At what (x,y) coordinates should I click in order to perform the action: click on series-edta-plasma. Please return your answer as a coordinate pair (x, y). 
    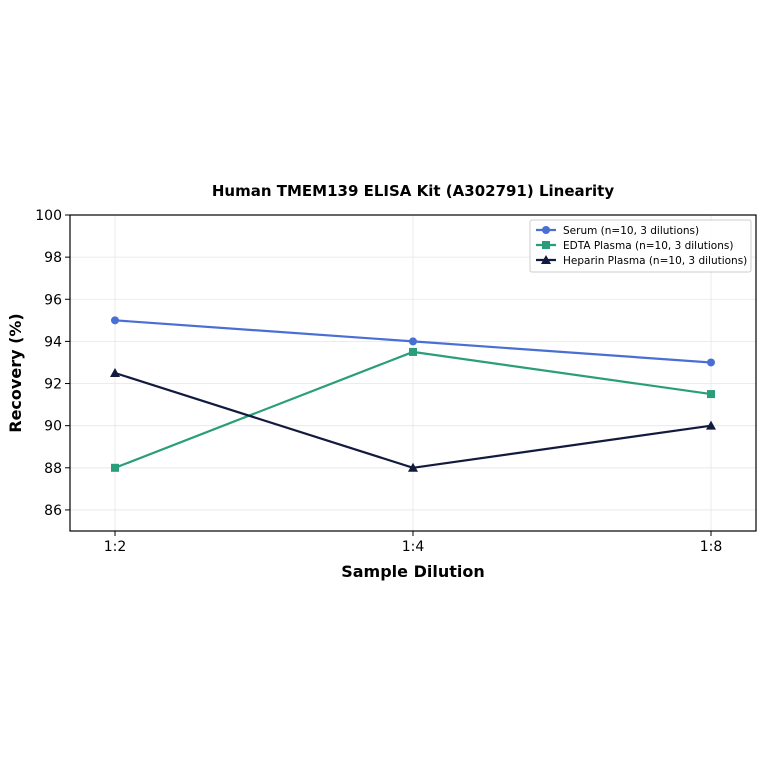
    Looking at the image, I should click on (413, 409).